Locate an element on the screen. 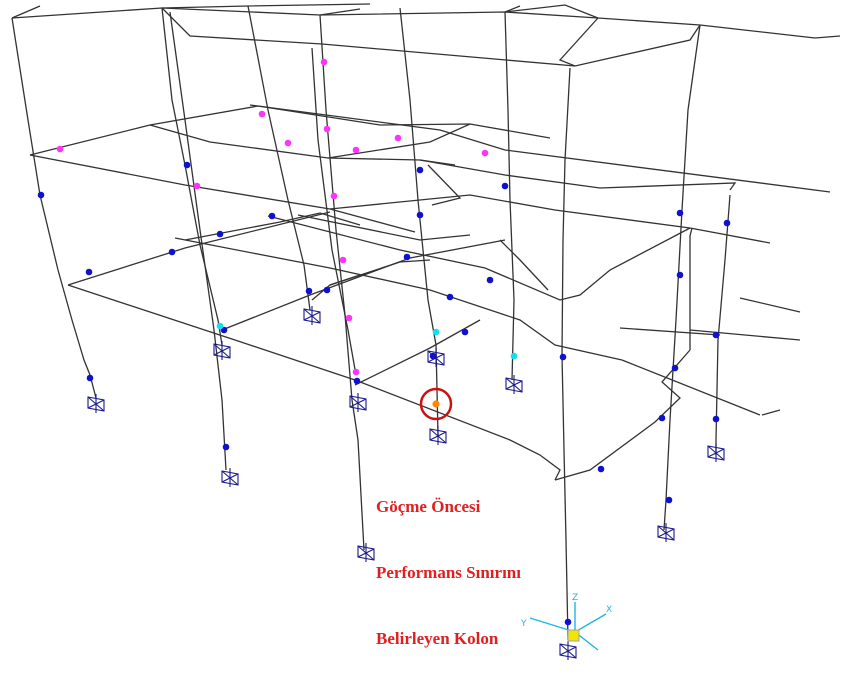 The image size is (847, 684). global-axes-triad: Z Y X is located at coordinates (566, 622).